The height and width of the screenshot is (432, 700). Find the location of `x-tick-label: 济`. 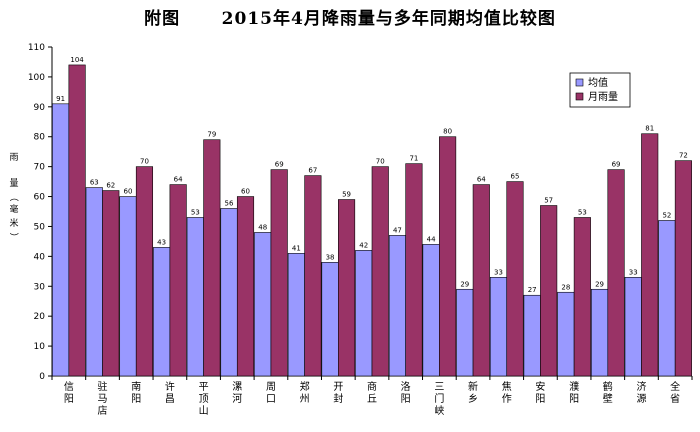

x-tick-label: 济 is located at coordinates (641, 386).